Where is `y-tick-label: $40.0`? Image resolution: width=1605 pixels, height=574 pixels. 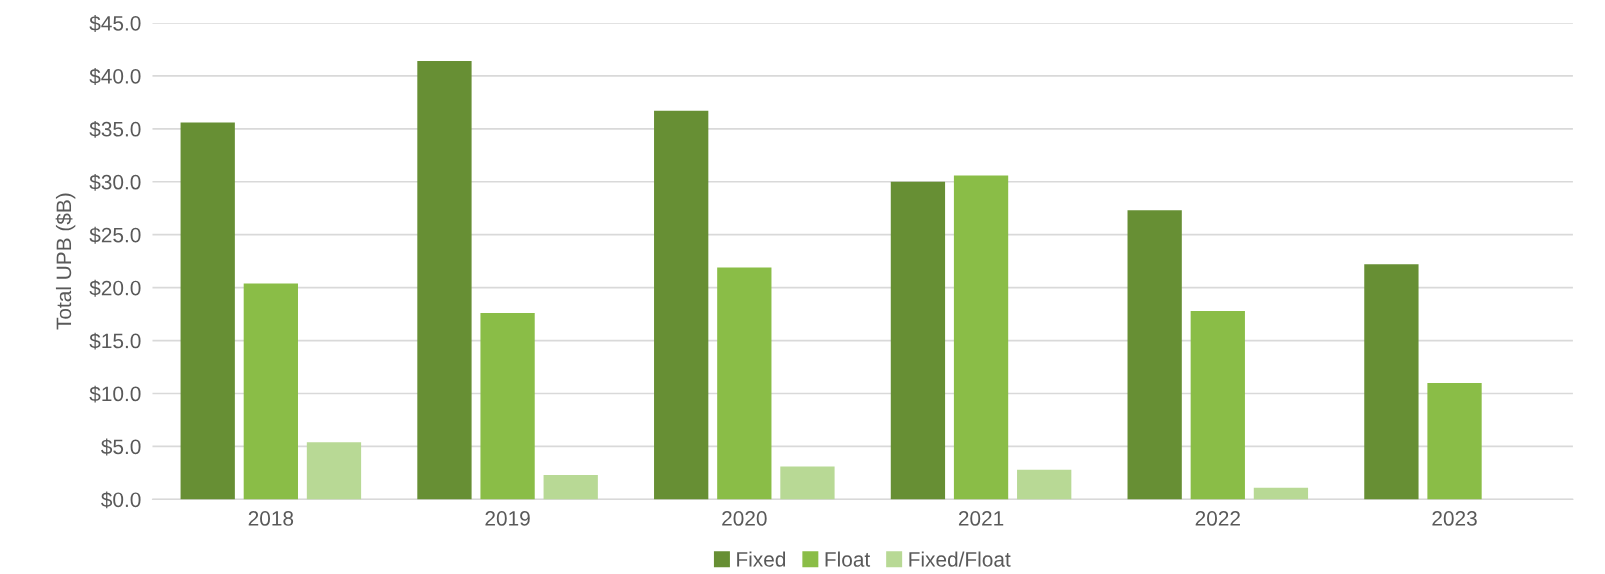 y-tick-label: $40.0 is located at coordinates (115, 76).